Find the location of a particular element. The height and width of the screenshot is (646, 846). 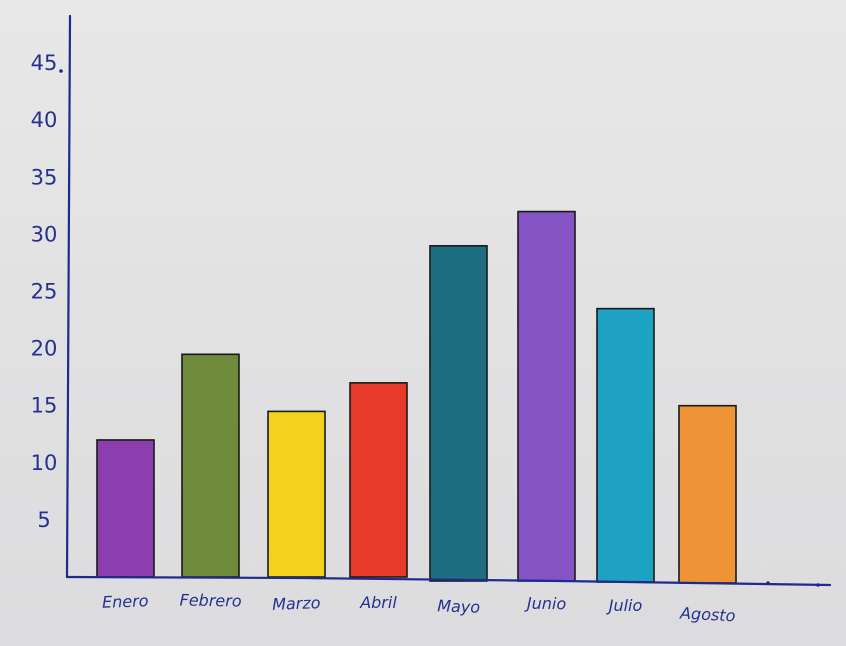

bar-enero is located at coordinates (125, 508).